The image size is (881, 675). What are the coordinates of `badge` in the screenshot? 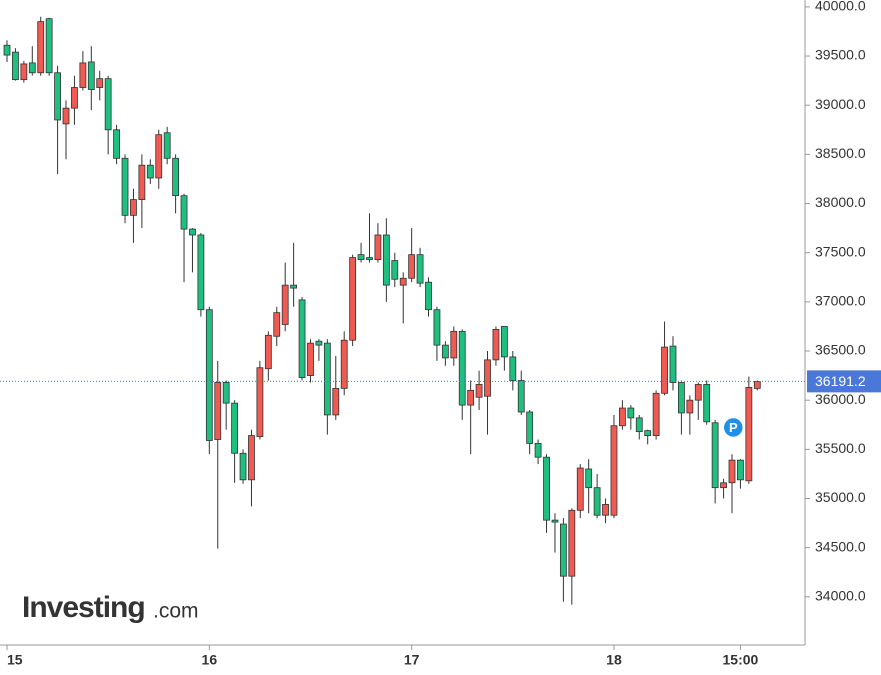 It's located at (733, 427).